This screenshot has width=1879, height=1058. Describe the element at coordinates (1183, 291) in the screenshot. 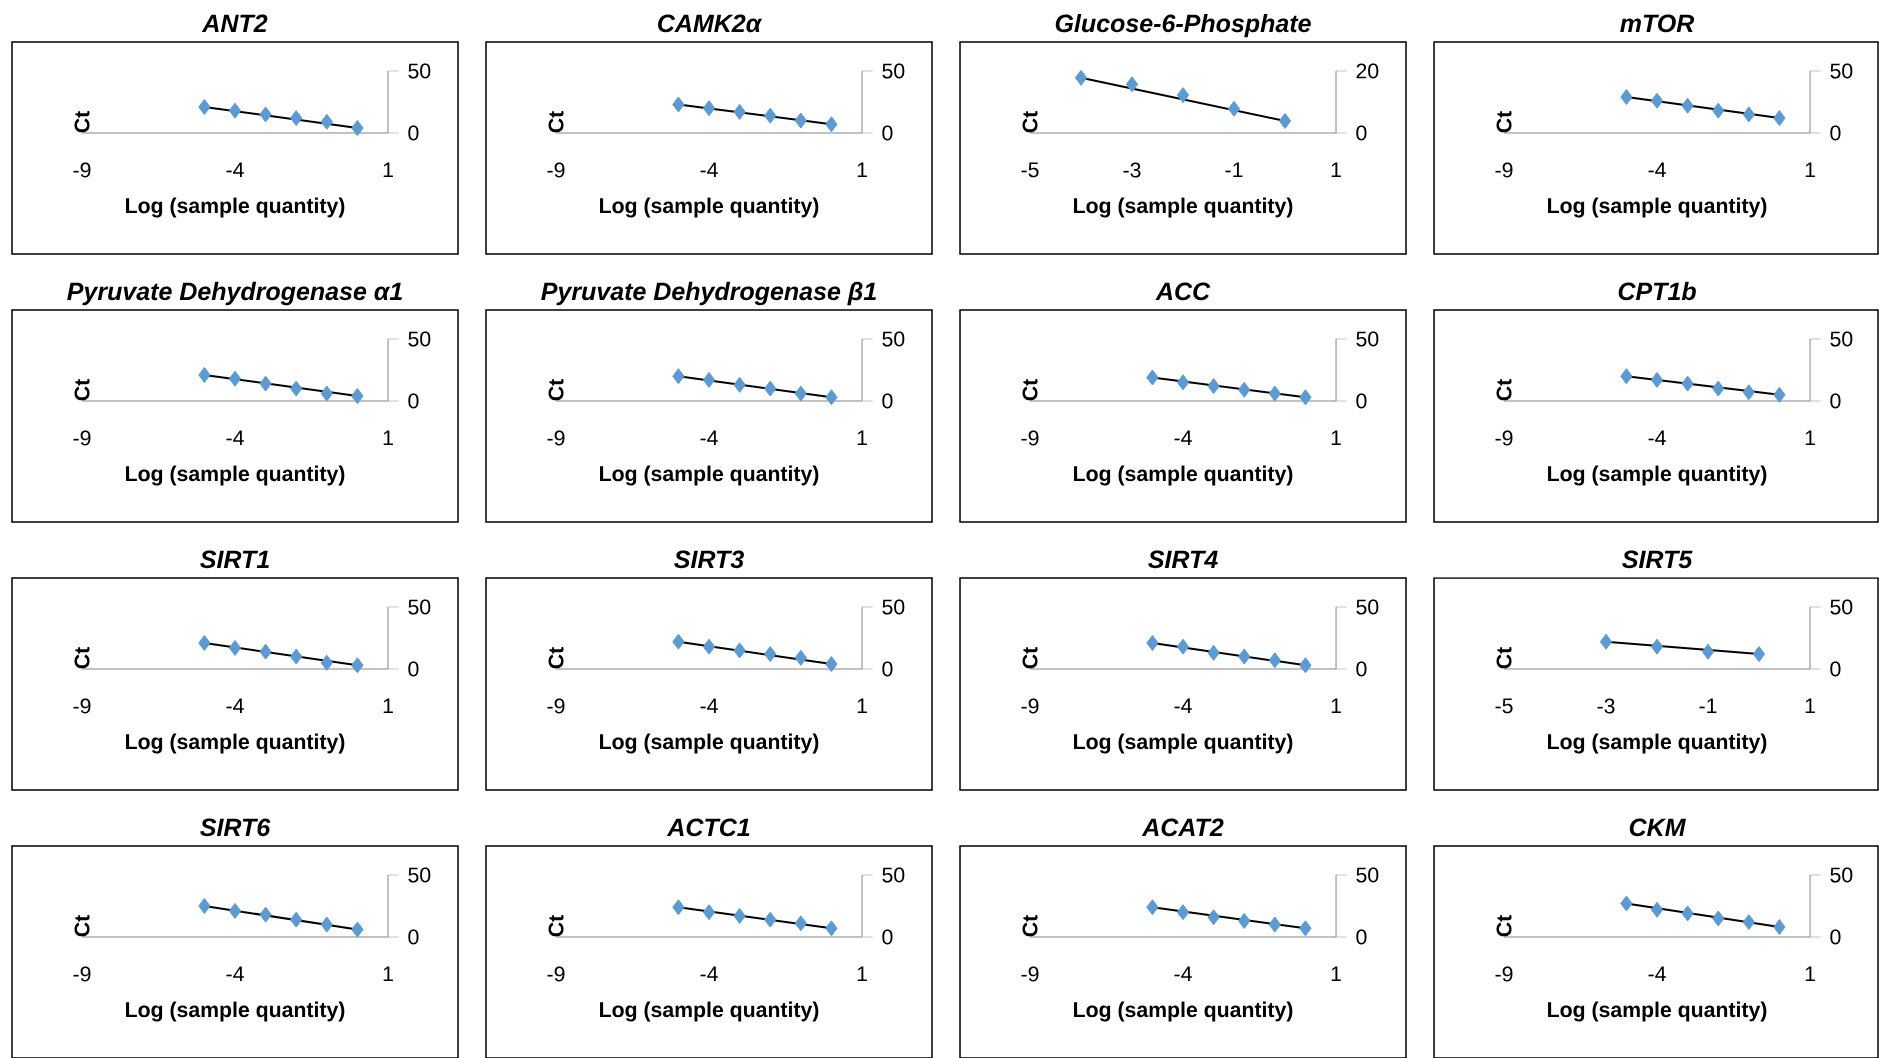

I see `chart-title: ACC` at that location.